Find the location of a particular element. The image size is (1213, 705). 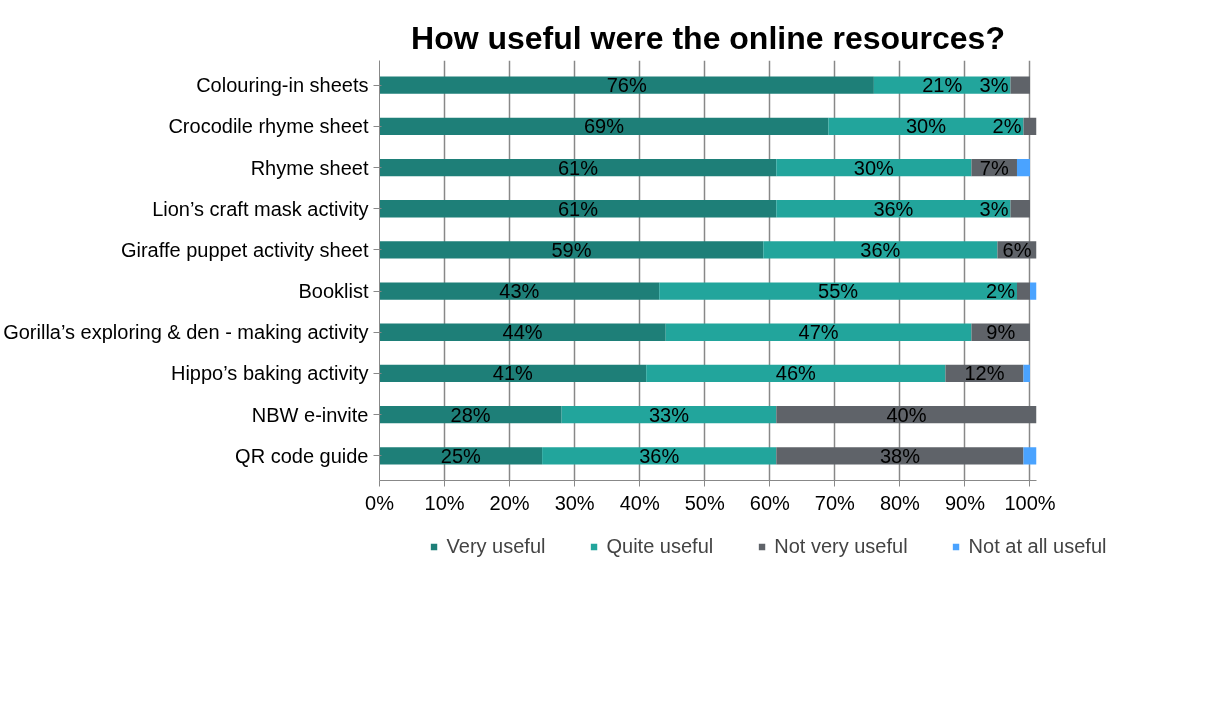

y-tick-label: Hippo’s baking activity is located at coordinates (269, 373).